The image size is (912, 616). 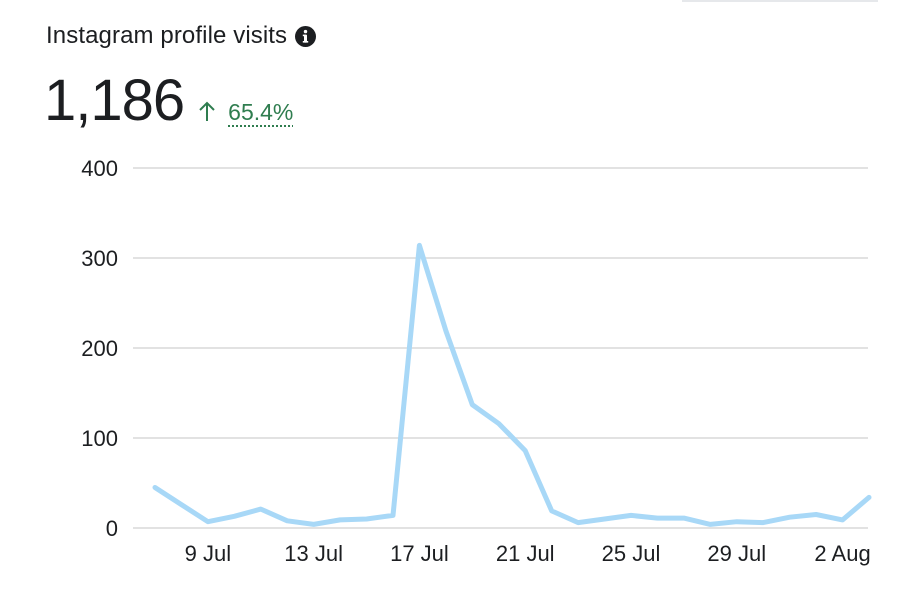 I want to click on x-tick-label: 2 Aug, so click(x=842, y=553).